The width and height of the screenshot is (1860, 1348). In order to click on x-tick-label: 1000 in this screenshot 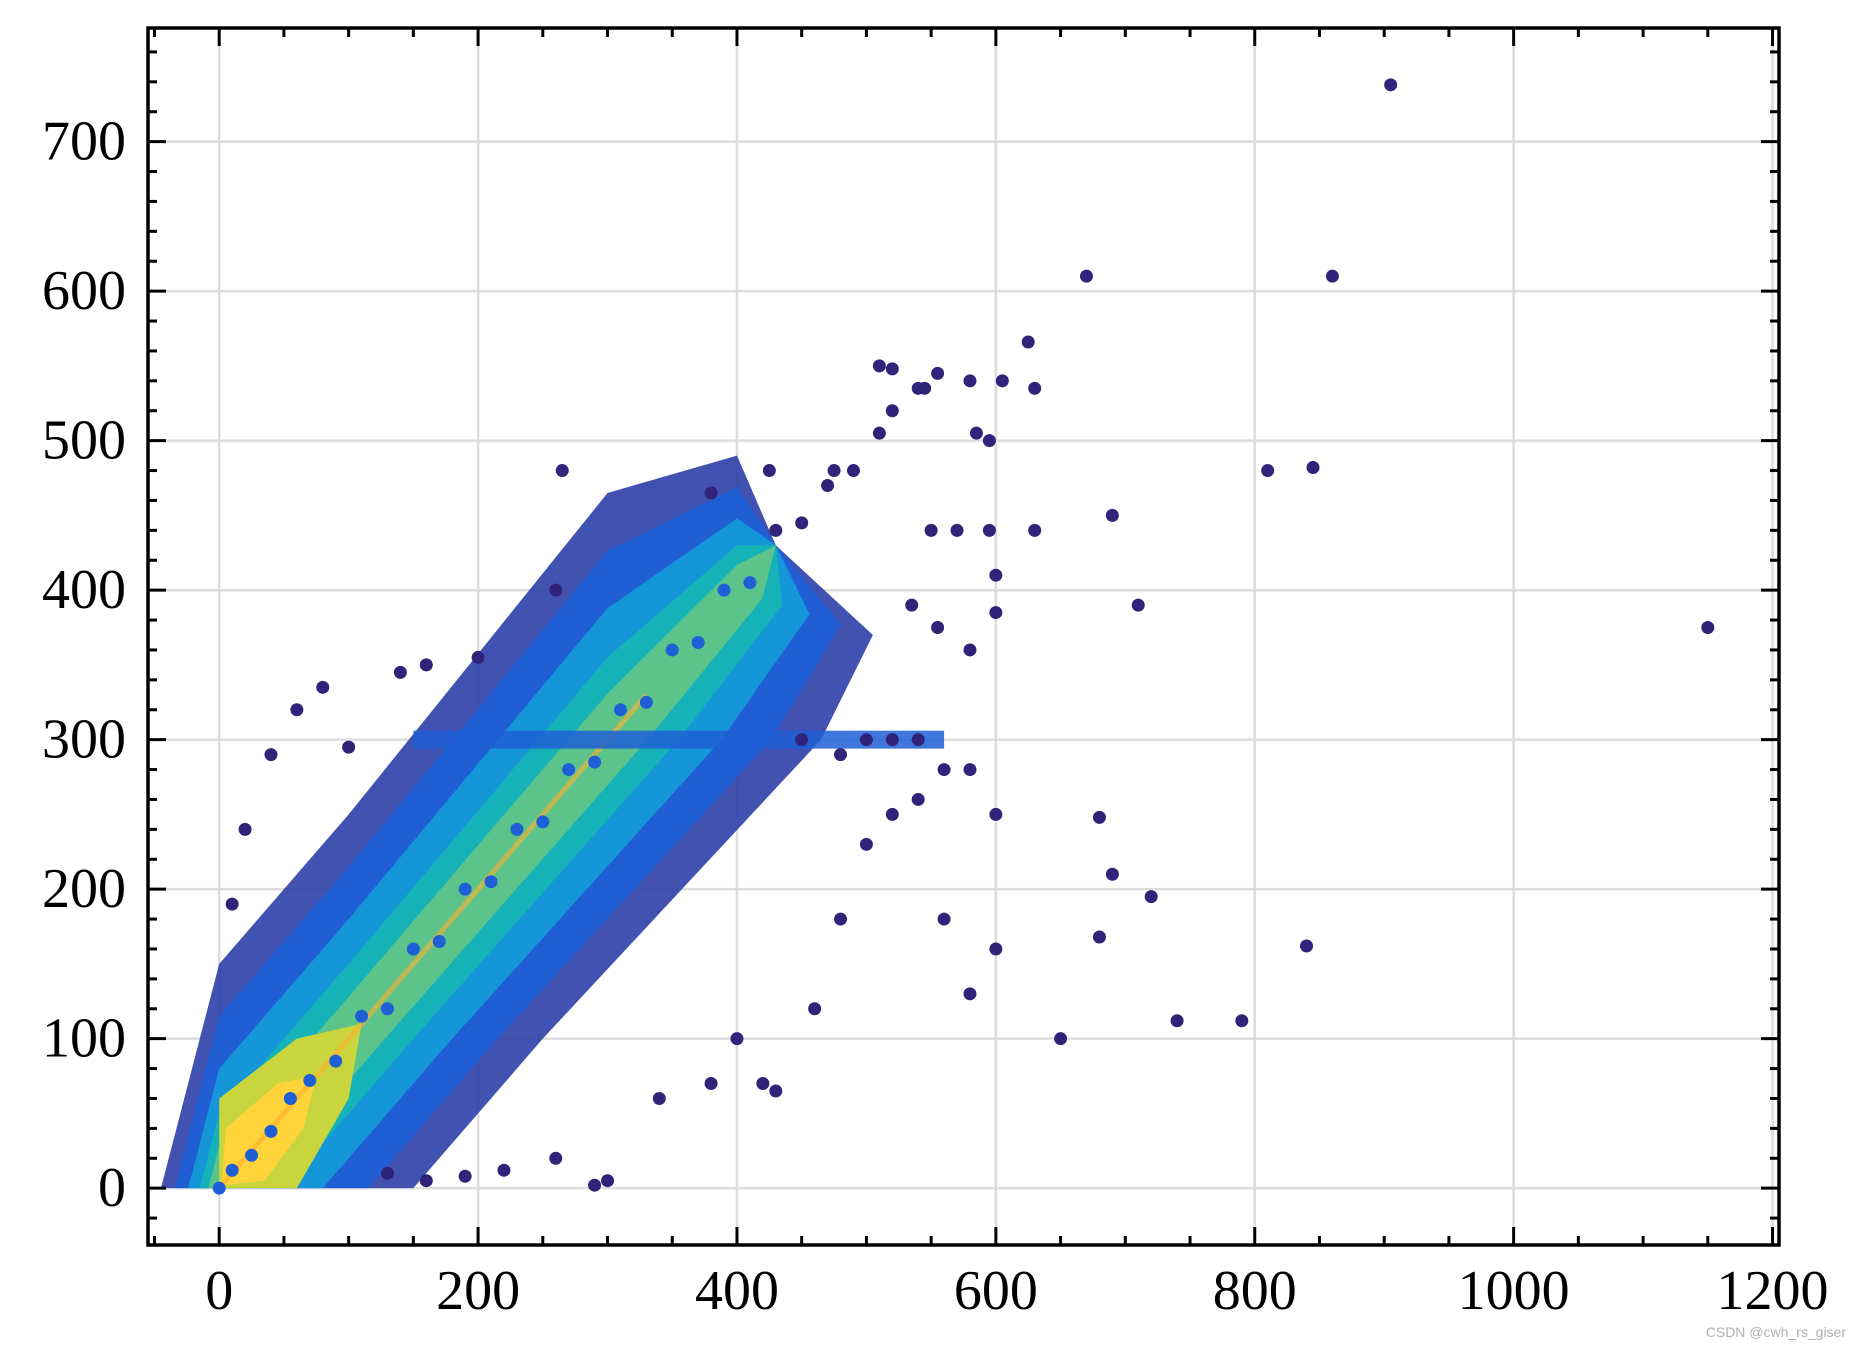, I will do `click(1514, 1291)`.